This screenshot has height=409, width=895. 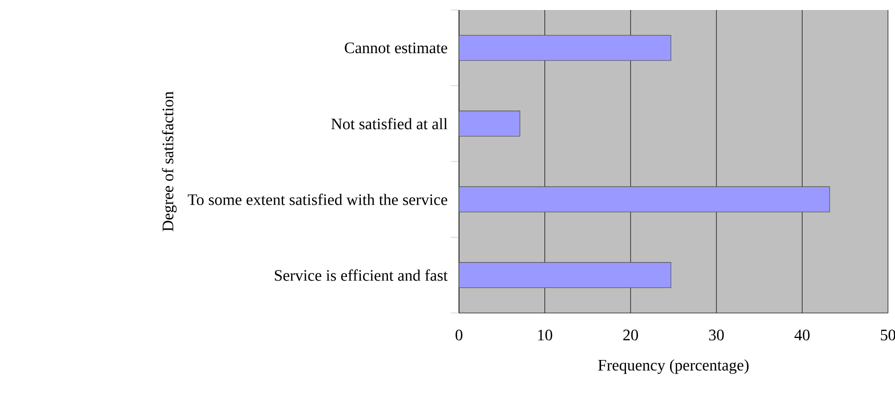 What do you see at coordinates (169, 162) in the screenshot?
I see `y-axis-title: Degree of satisfaction` at bounding box center [169, 162].